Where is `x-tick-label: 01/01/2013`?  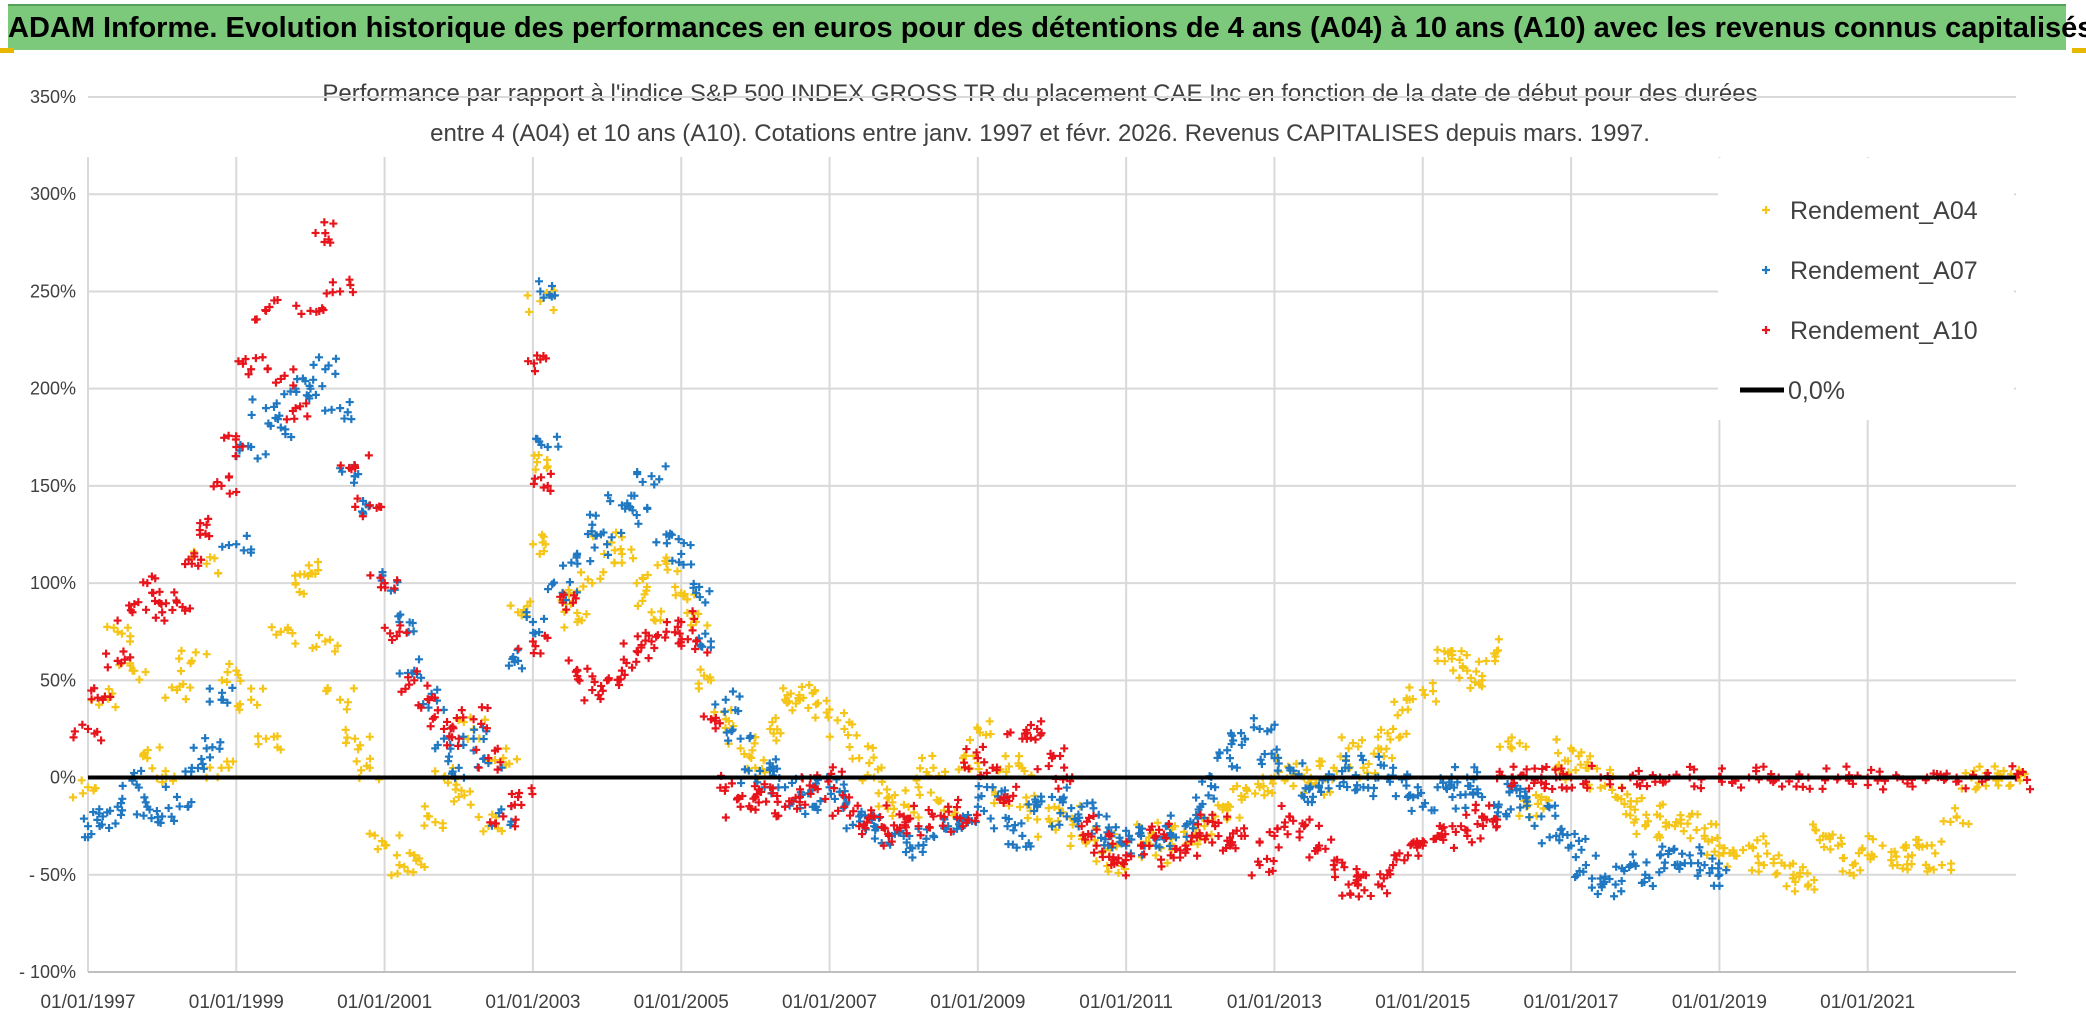
x-tick-label: 01/01/2013 is located at coordinates (1274, 1002).